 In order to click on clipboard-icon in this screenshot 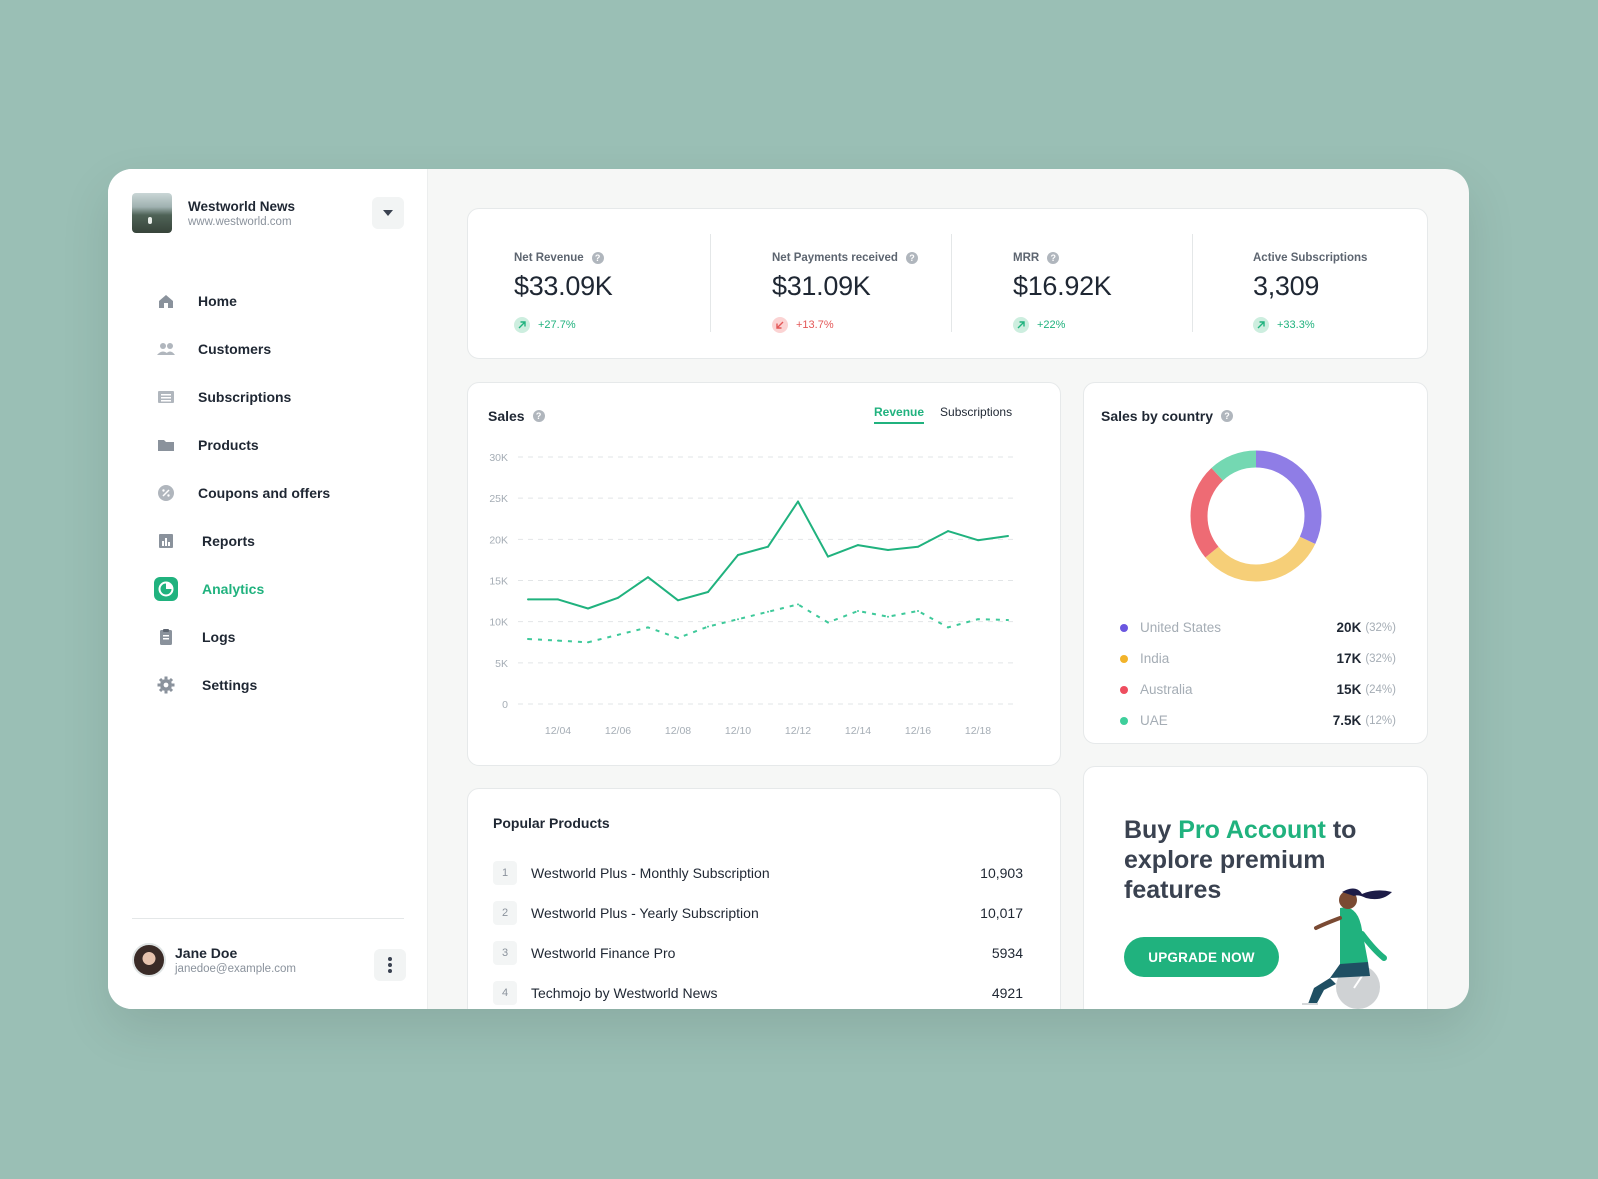, I will do `click(166, 637)`.